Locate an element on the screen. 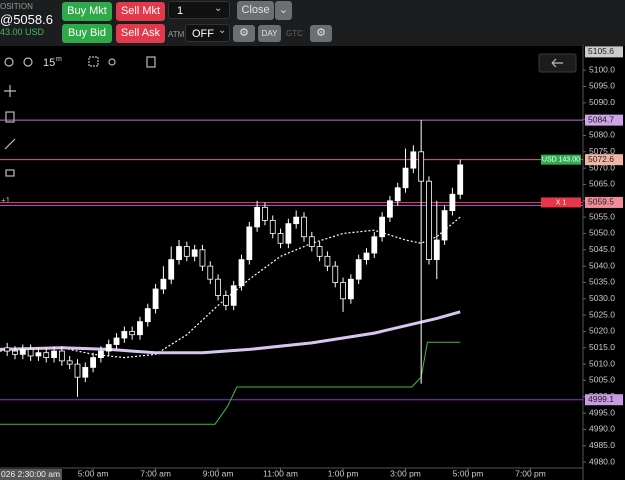 The image size is (625, 480). back-arrow is located at coordinates (557, 63).